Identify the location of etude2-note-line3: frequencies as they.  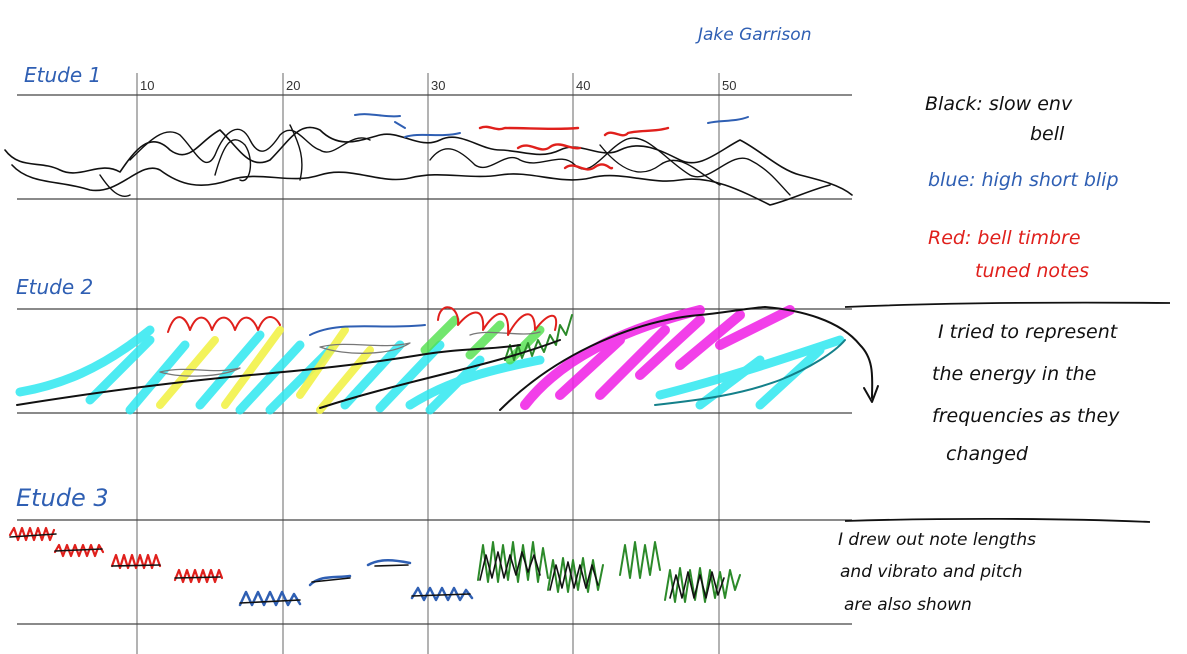
(1026, 416).